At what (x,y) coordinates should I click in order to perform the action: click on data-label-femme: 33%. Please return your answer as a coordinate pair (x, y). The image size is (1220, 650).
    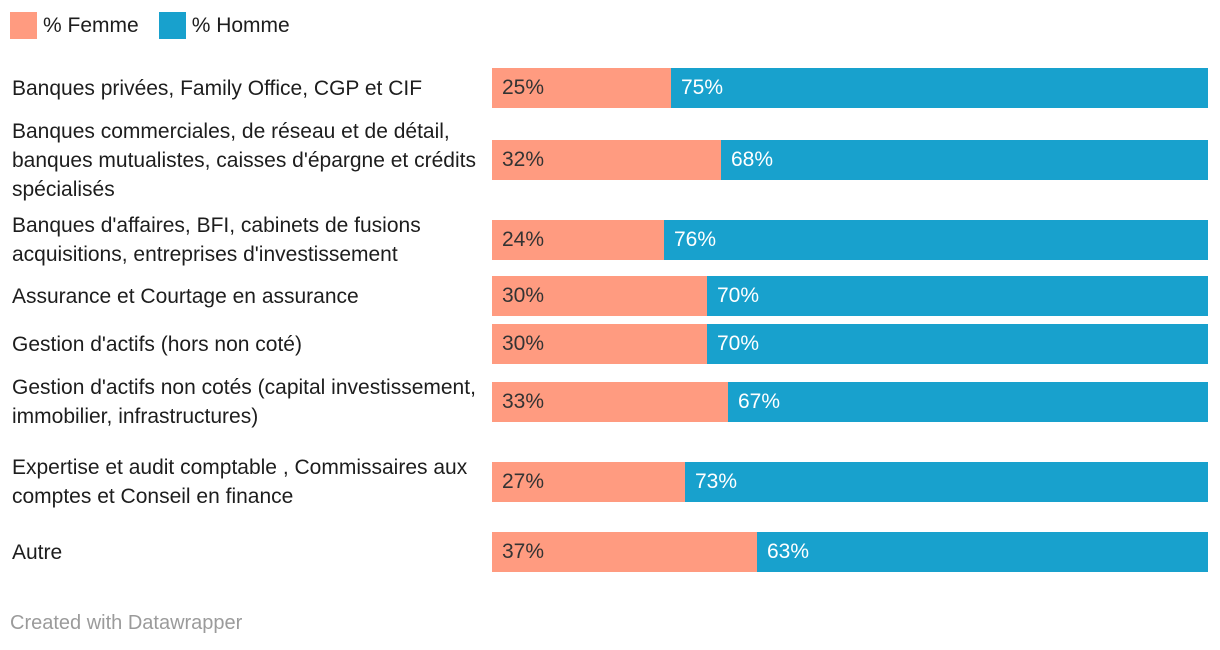
    Looking at the image, I should click on (523, 401).